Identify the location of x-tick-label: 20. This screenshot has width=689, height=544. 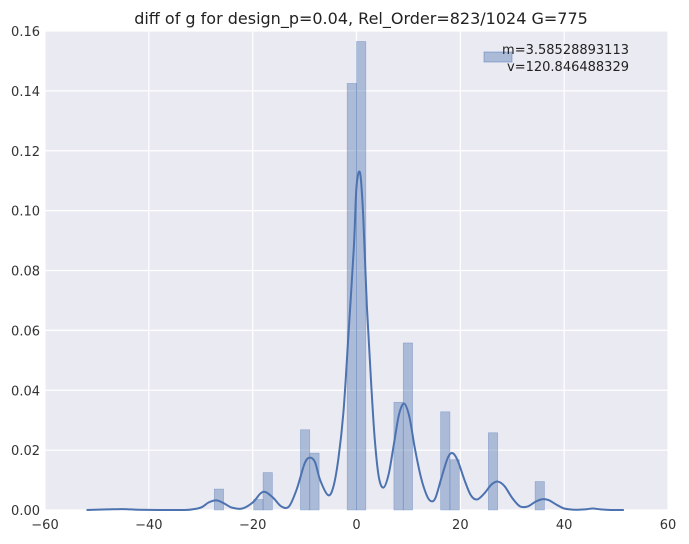
(460, 525).